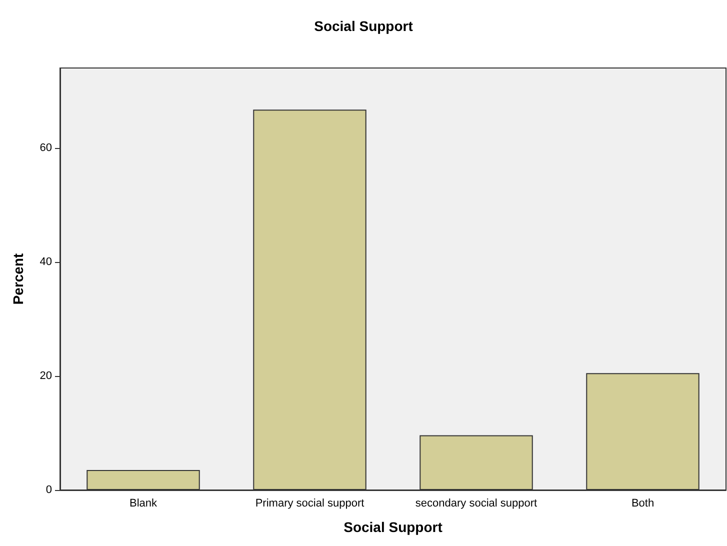 The image size is (727, 546). Describe the element at coordinates (46, 376) in the screenshot. I see `y-tick-label: 20` at that location.